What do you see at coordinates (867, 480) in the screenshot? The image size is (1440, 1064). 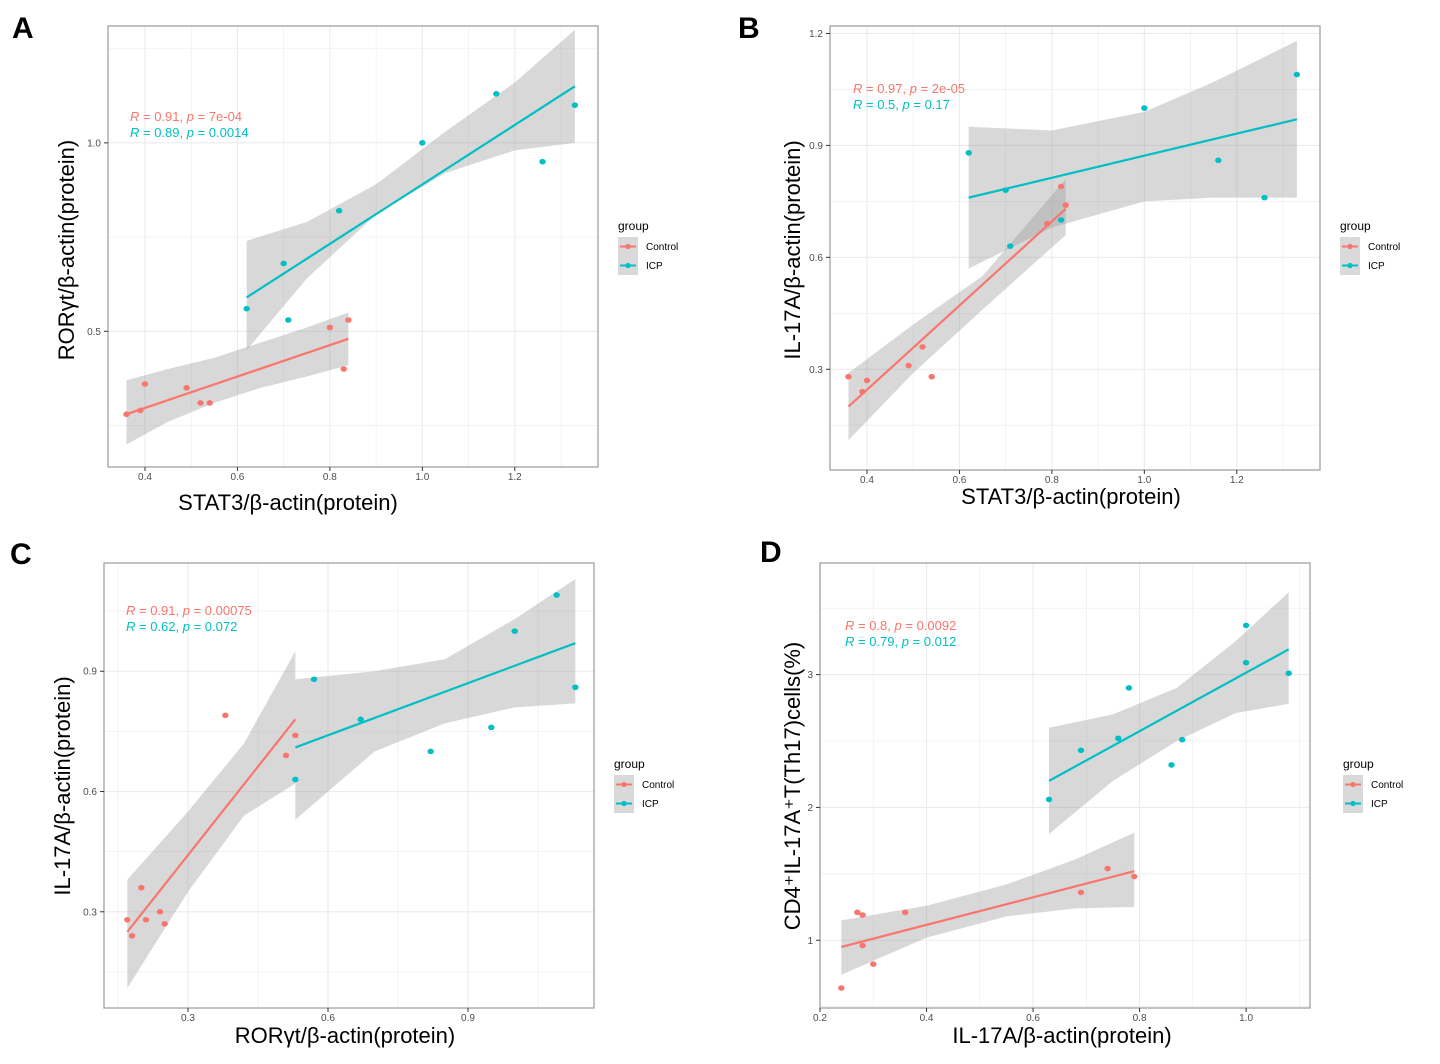 I see `x-tick-label: 0.4` at bounding box center [867, 480].